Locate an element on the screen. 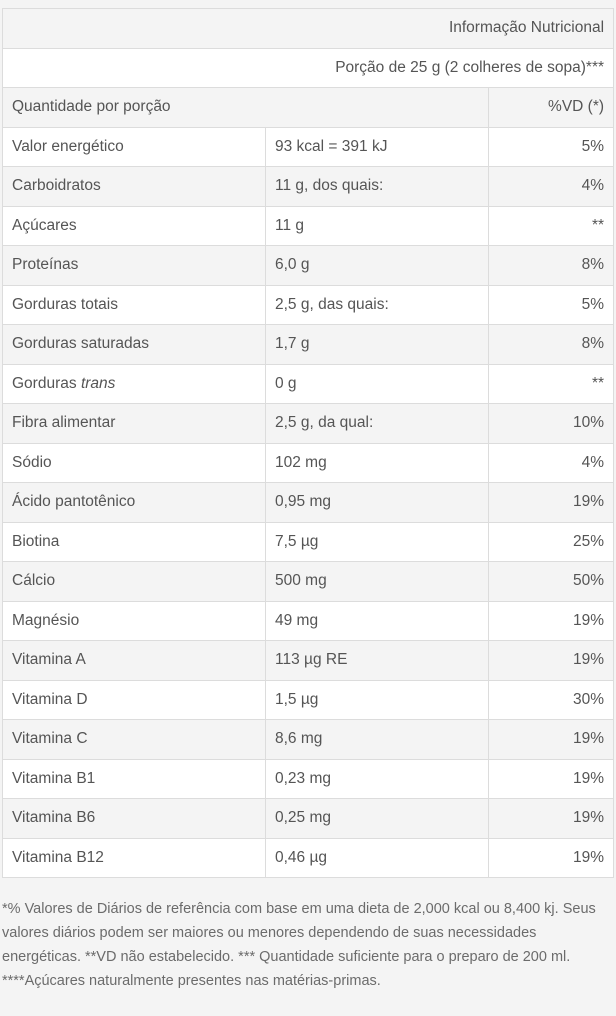 The width and height of the screenshot is (616, 1016). nutrient-amount: 0 g is located at coordinates (377, 383).